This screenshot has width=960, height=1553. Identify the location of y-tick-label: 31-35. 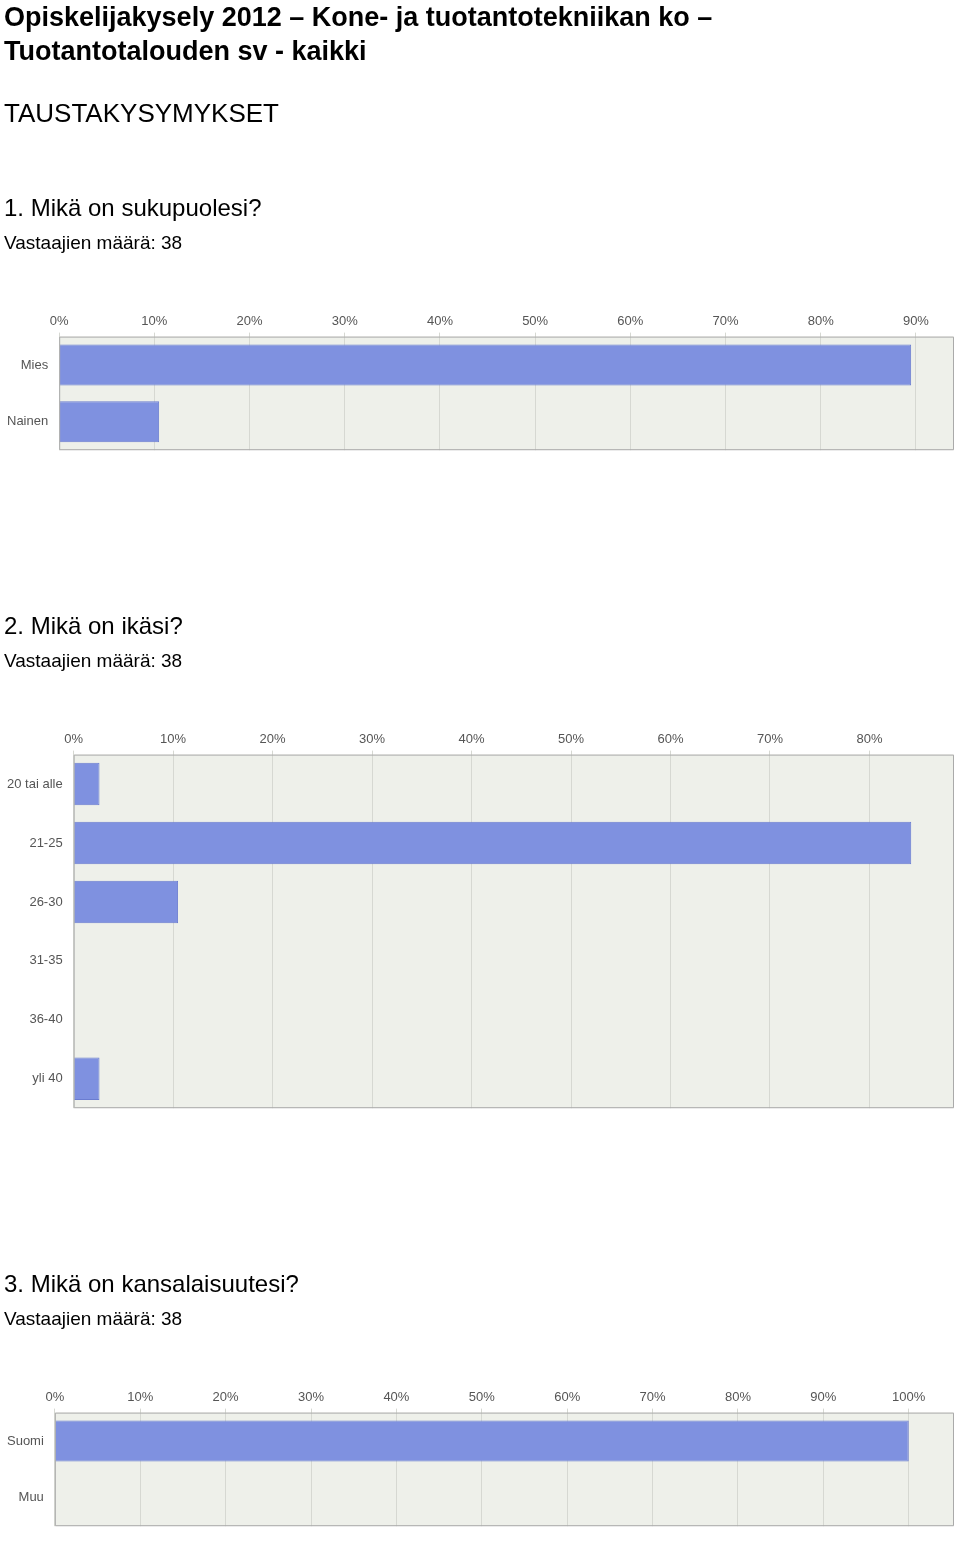
(46, 960).